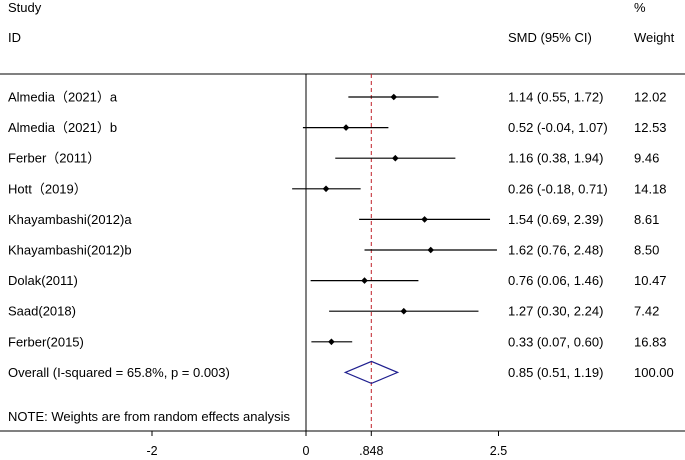 The height and width of the screenshot is (460, 685). I want to click on study-ci-text: 0.76 (0.06, 1.46), so click(555, 280).